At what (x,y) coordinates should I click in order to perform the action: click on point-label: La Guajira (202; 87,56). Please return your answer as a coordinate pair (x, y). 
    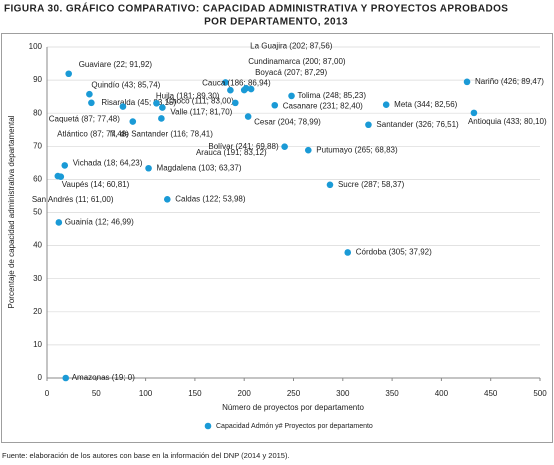
    Looking at the image, I should click on (291, 45).